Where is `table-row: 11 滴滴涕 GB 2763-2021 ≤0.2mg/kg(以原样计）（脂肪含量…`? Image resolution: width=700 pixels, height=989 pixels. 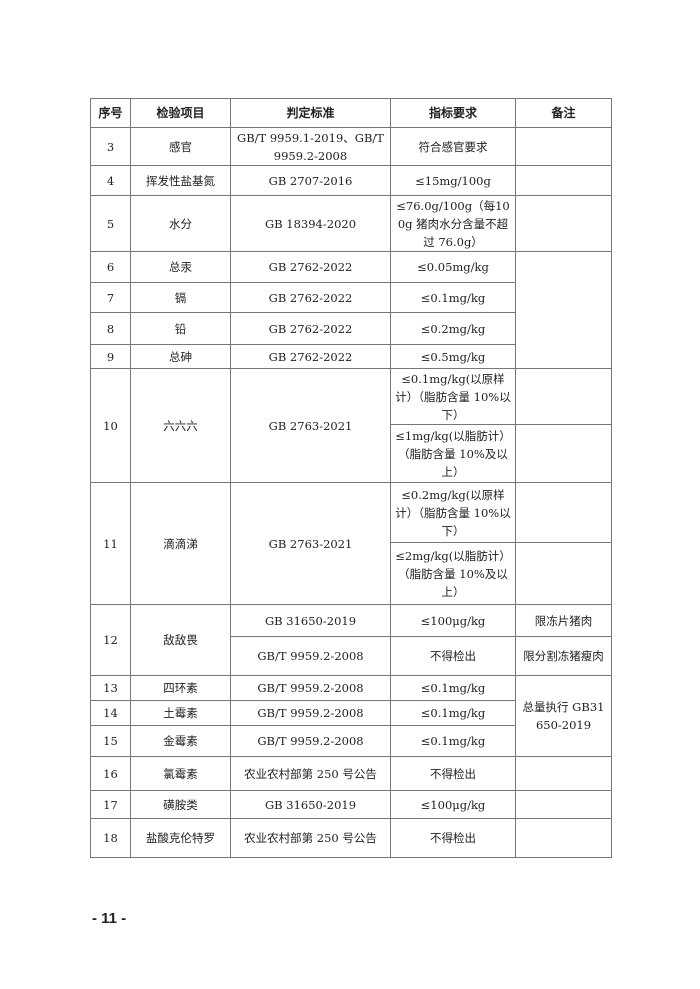 table-row: 11 滴滴涕 GB 2763-2021 ≤0.2mg/kg(以原样计）（脂肪含量… is located at coordinates (351, 543).